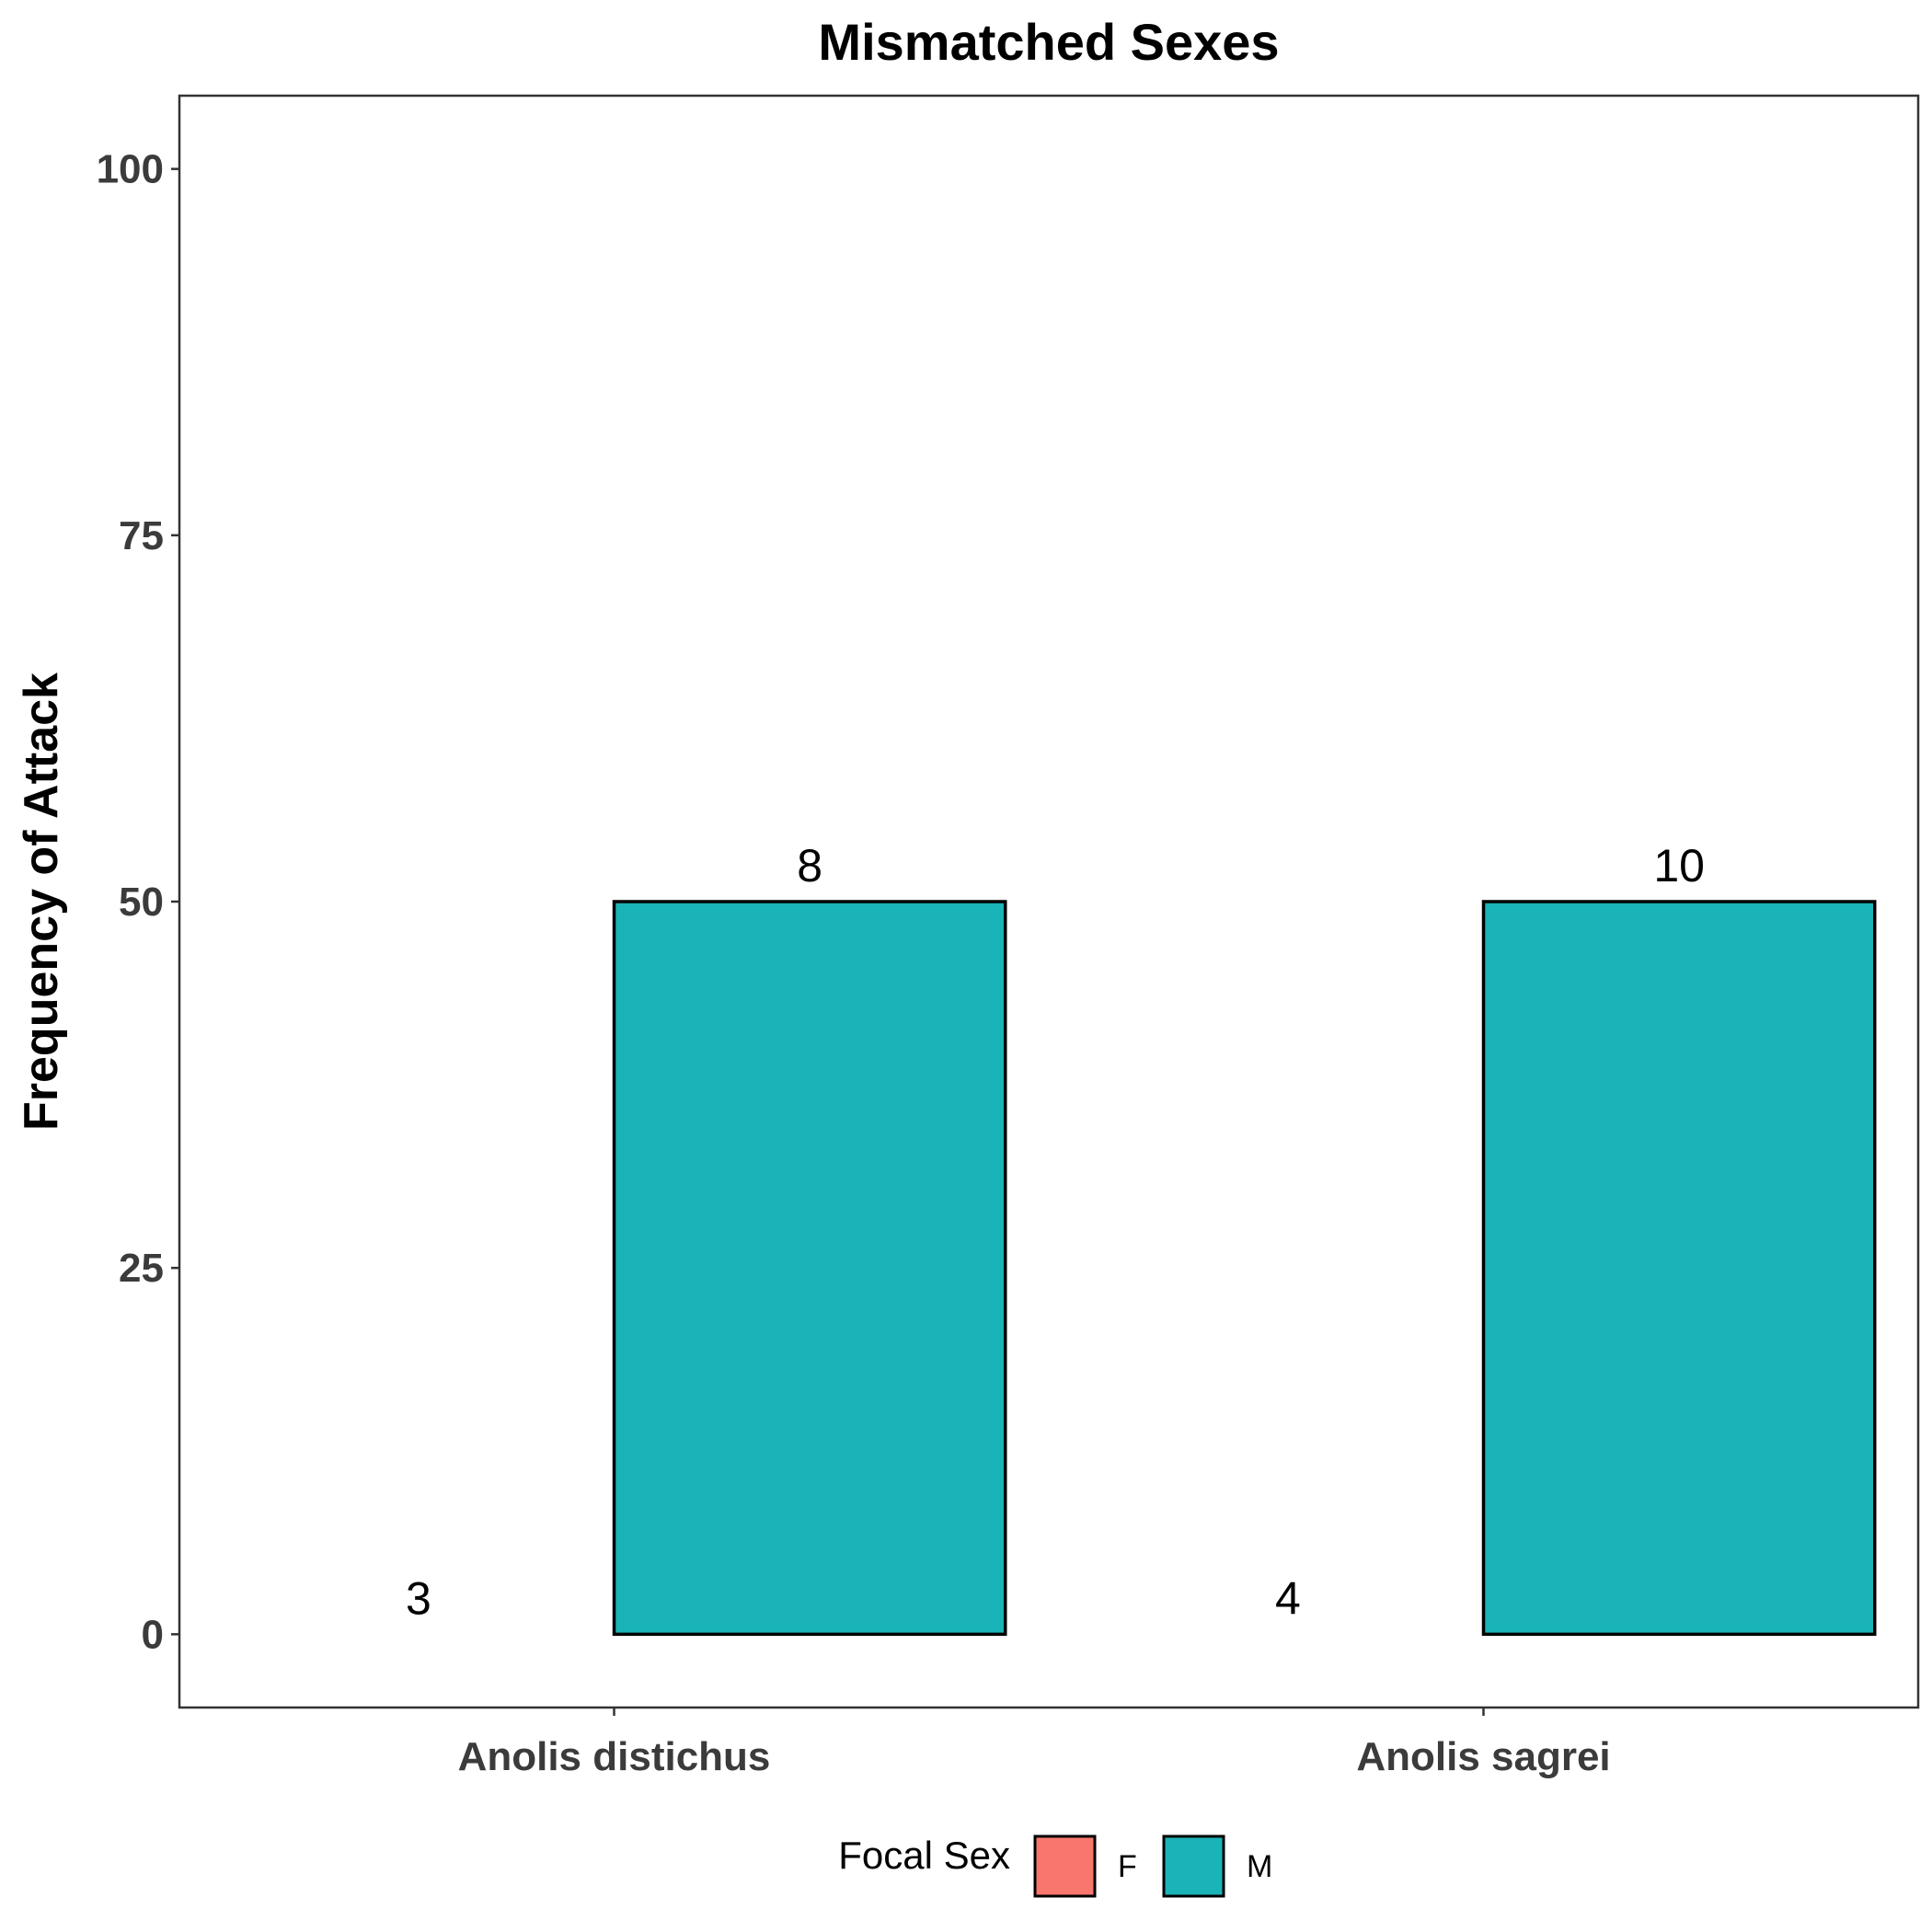  Describe the element at coordinates (1127, 1866) in the screenshot. I see `legend-label-f: F` at that location.